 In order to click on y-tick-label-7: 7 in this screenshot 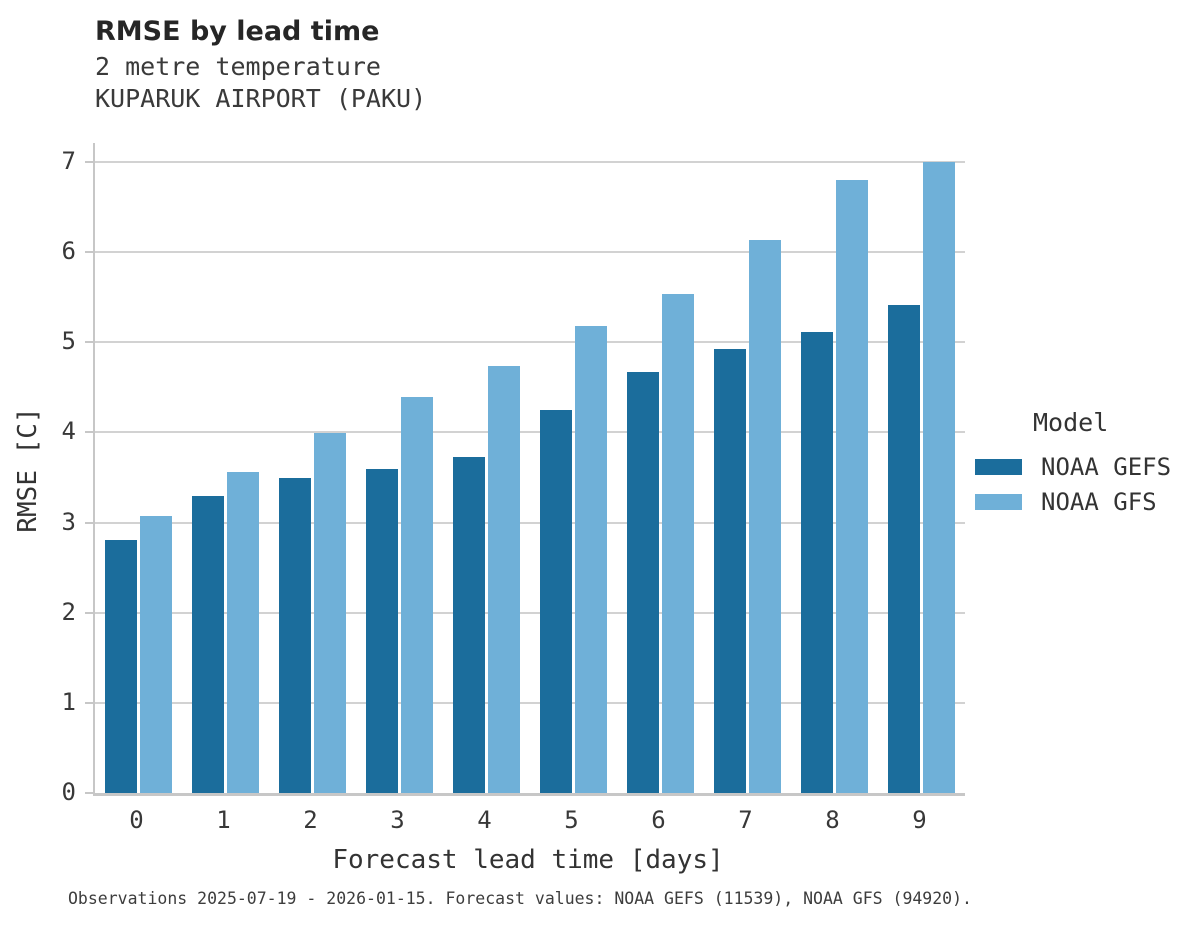, I will do `click(68, 161)`.